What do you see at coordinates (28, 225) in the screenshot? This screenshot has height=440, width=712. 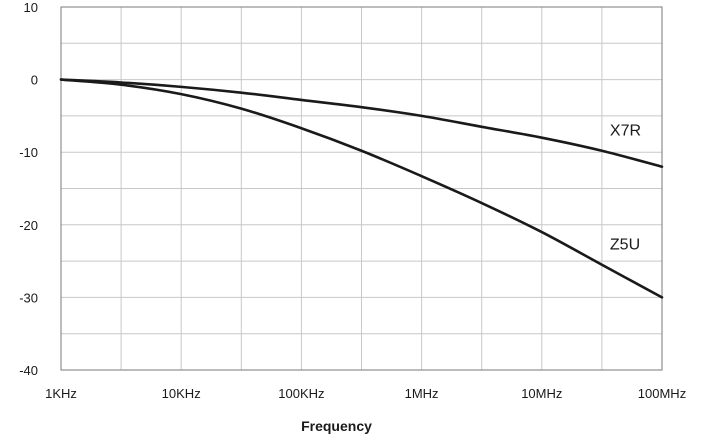 I see `y-tick-label: -20` at bounding box center [28, 225].